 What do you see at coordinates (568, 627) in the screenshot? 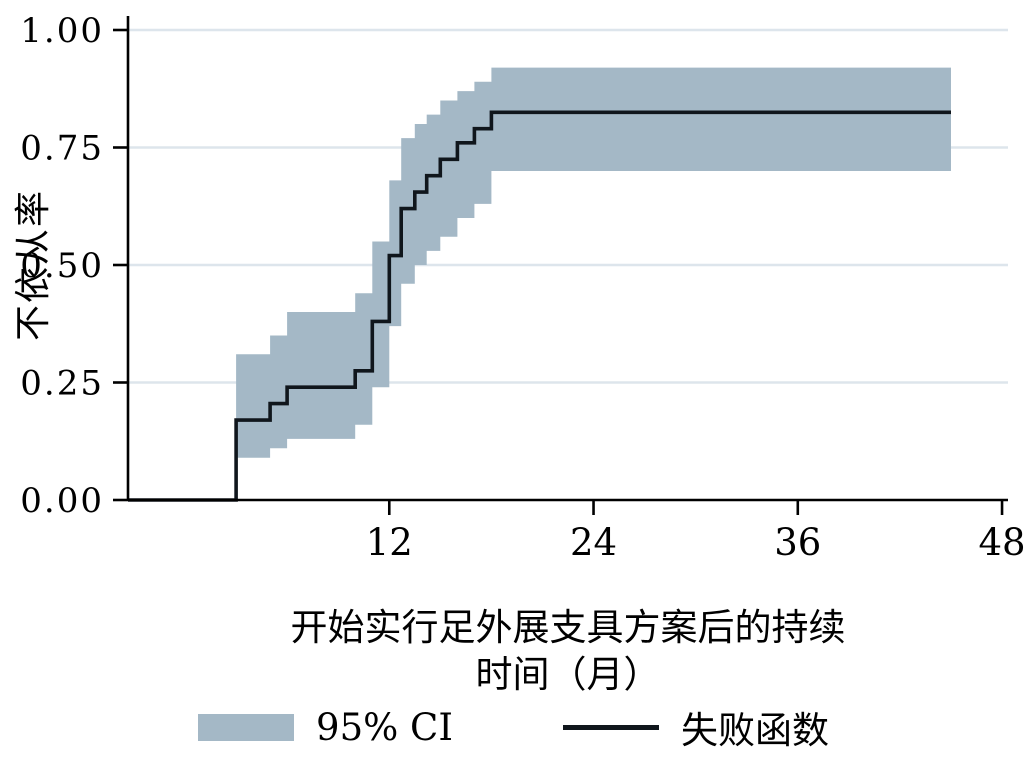
I see `x-axis-title-line1: 开始实行足外展支具方案后的持续` at bounding box center [568, 627].